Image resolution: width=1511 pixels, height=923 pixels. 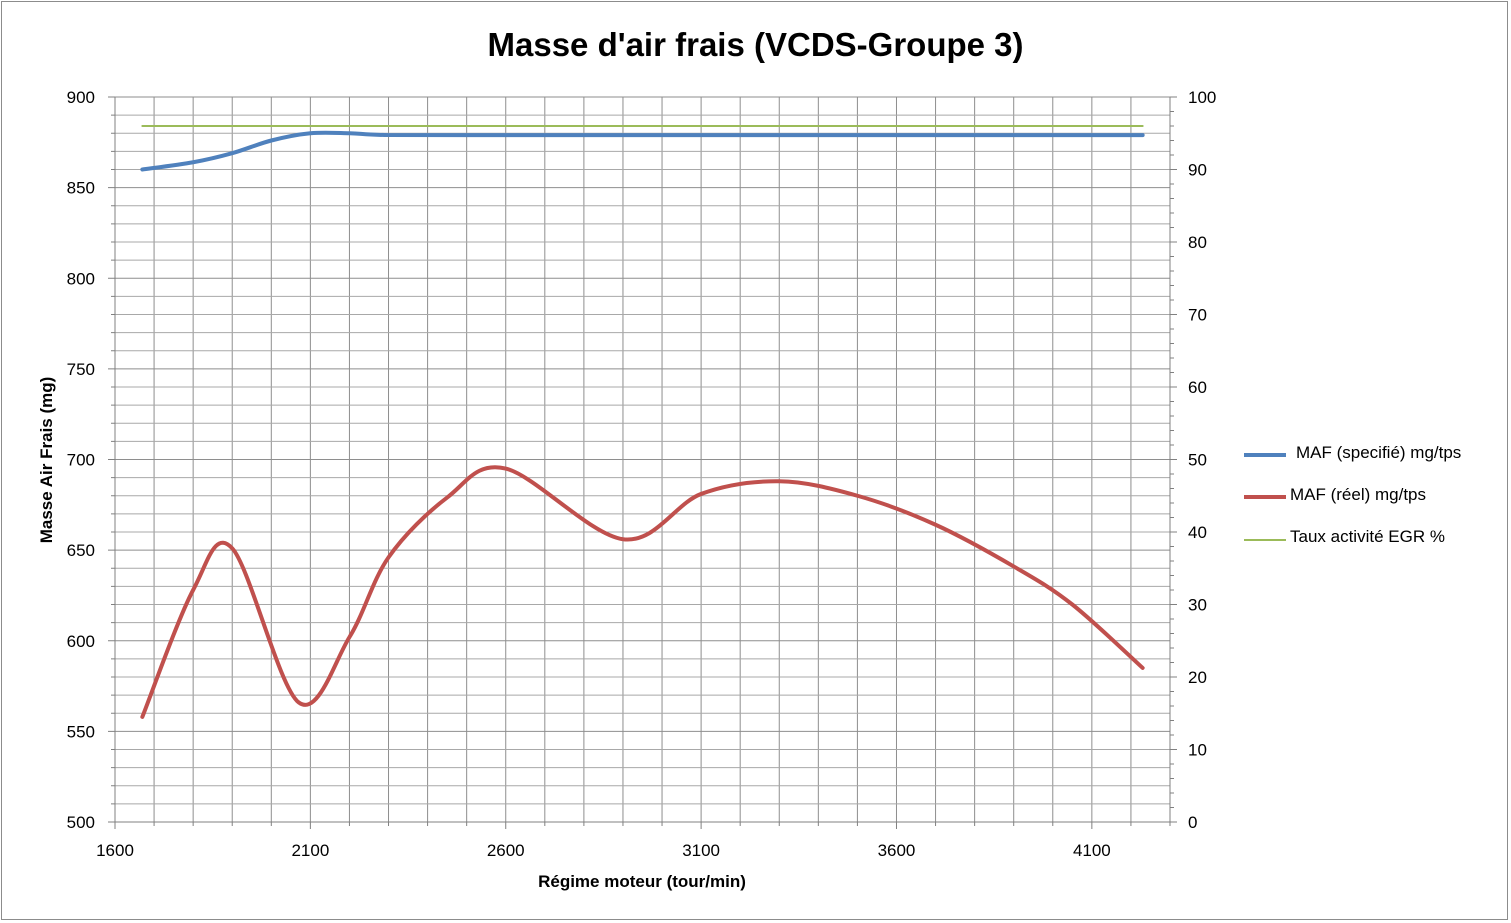 What do you see at coordinates (1197, 532) in the screenshot?
I see `y2-tick-label: 40` at bounding box center [1197, 532].